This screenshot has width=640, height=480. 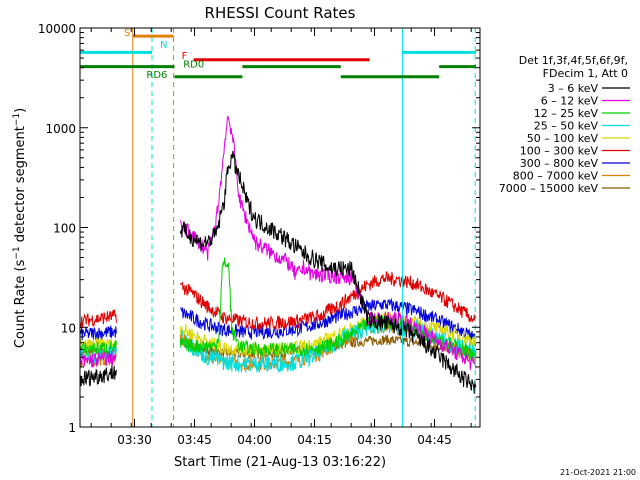 I want to click on flag-label-f: F, so click(x=185, y=56).